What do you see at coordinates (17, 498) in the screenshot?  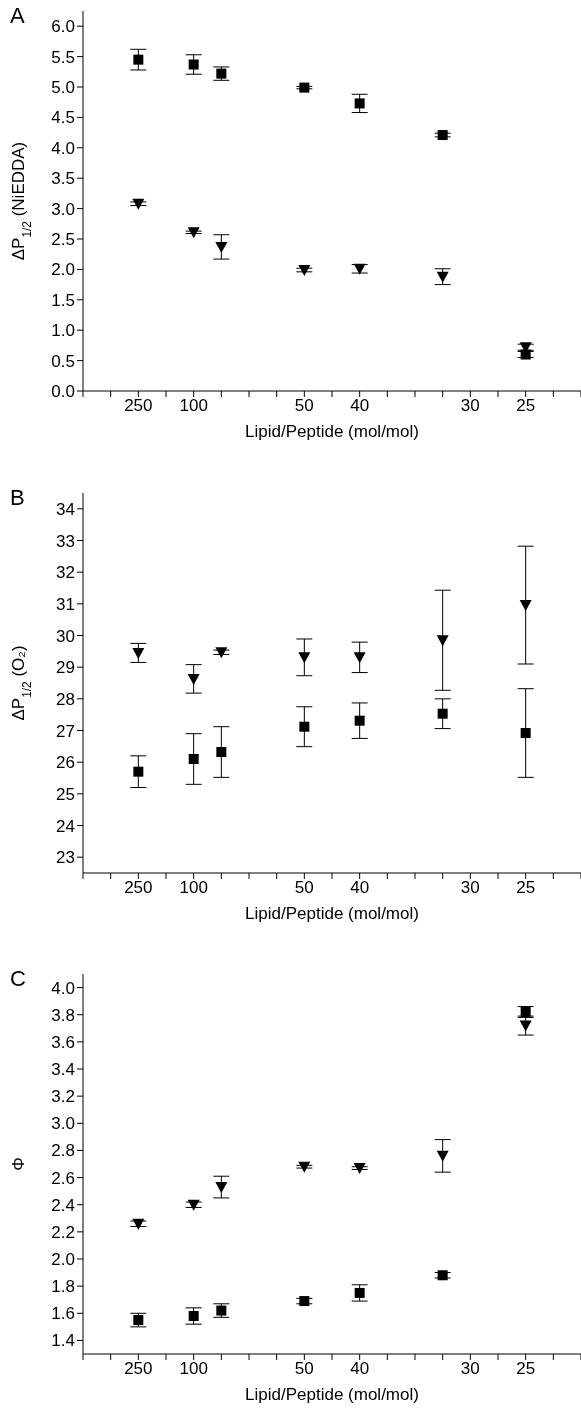 I see `chart-title: B` at bounding box center [17, 498].